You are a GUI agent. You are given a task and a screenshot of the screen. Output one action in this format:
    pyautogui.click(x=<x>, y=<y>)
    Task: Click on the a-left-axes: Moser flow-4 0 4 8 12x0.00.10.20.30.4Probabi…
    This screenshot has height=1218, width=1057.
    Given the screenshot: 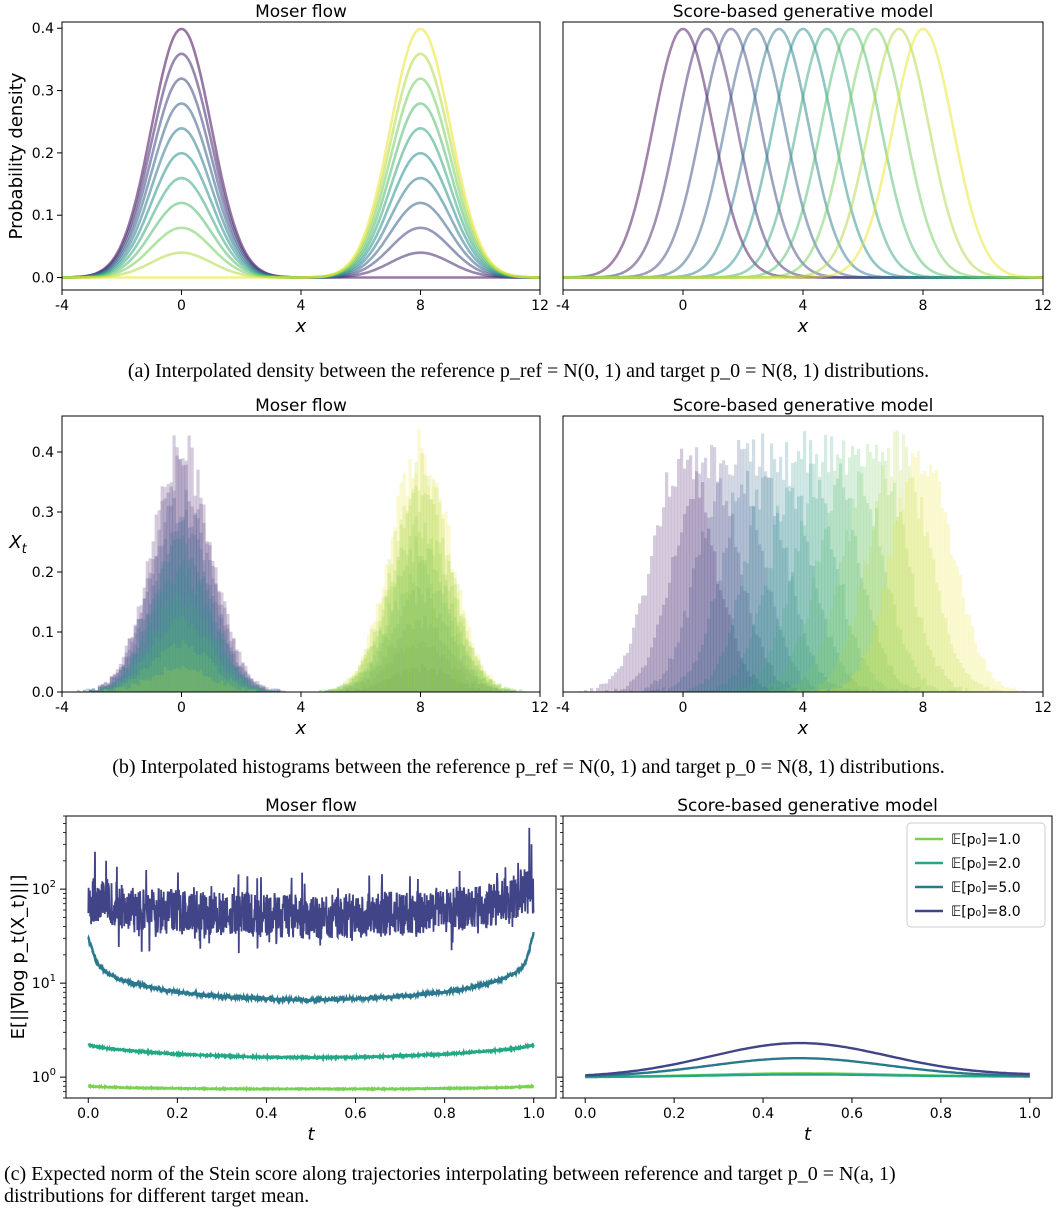 What is the action you would take?
    pyautogui.click(x=277, y=169)
    